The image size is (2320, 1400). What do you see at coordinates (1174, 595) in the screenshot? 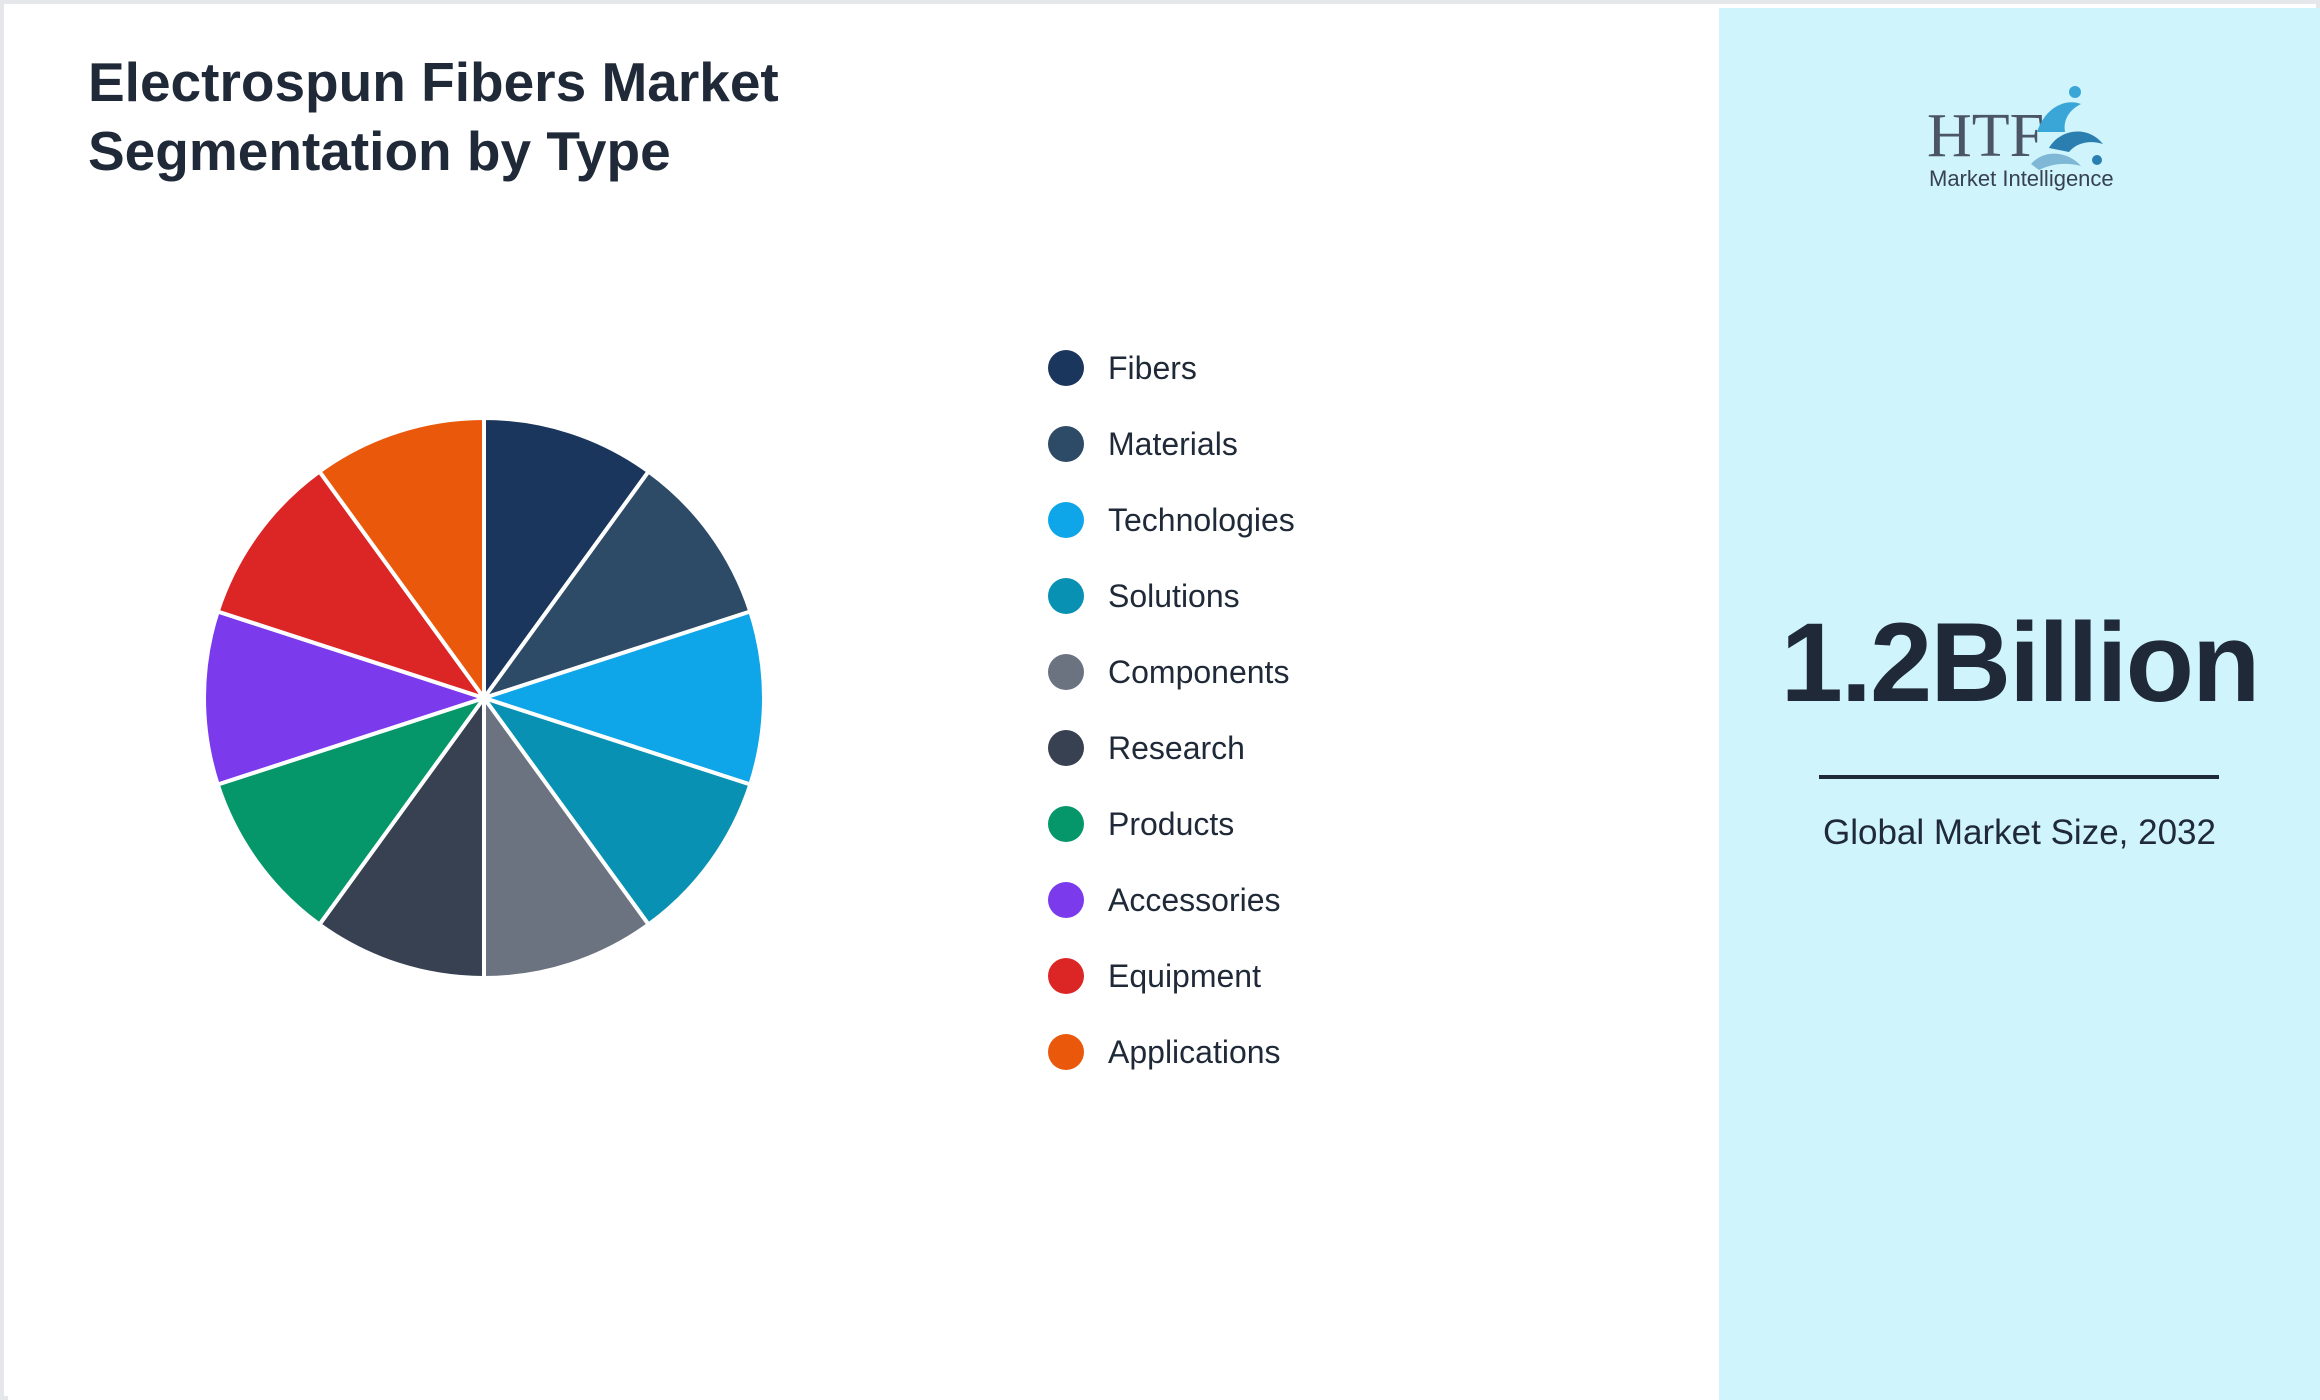
I see `legend-label: Solutions` at bounding box center [1174, 595].